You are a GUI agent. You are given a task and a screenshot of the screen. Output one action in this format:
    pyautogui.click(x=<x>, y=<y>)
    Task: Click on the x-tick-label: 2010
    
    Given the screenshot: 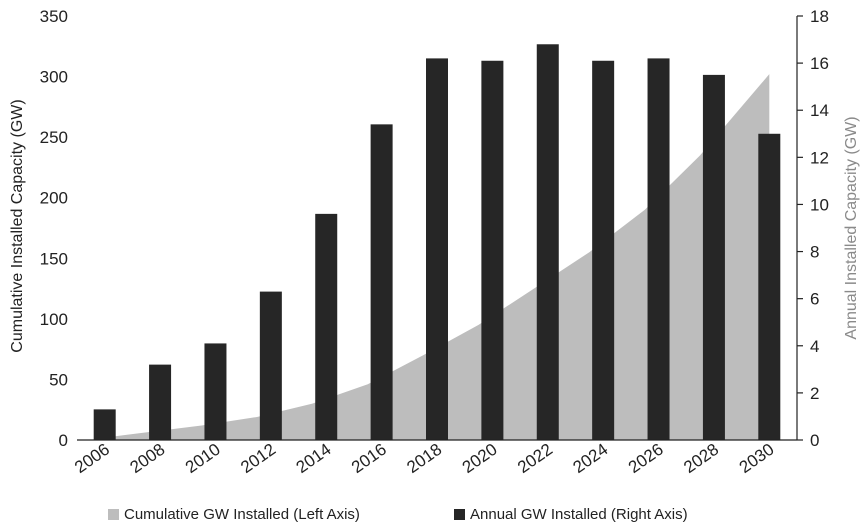 What is the action you would take?
    pyautogui.click(x=203, y=458)
    